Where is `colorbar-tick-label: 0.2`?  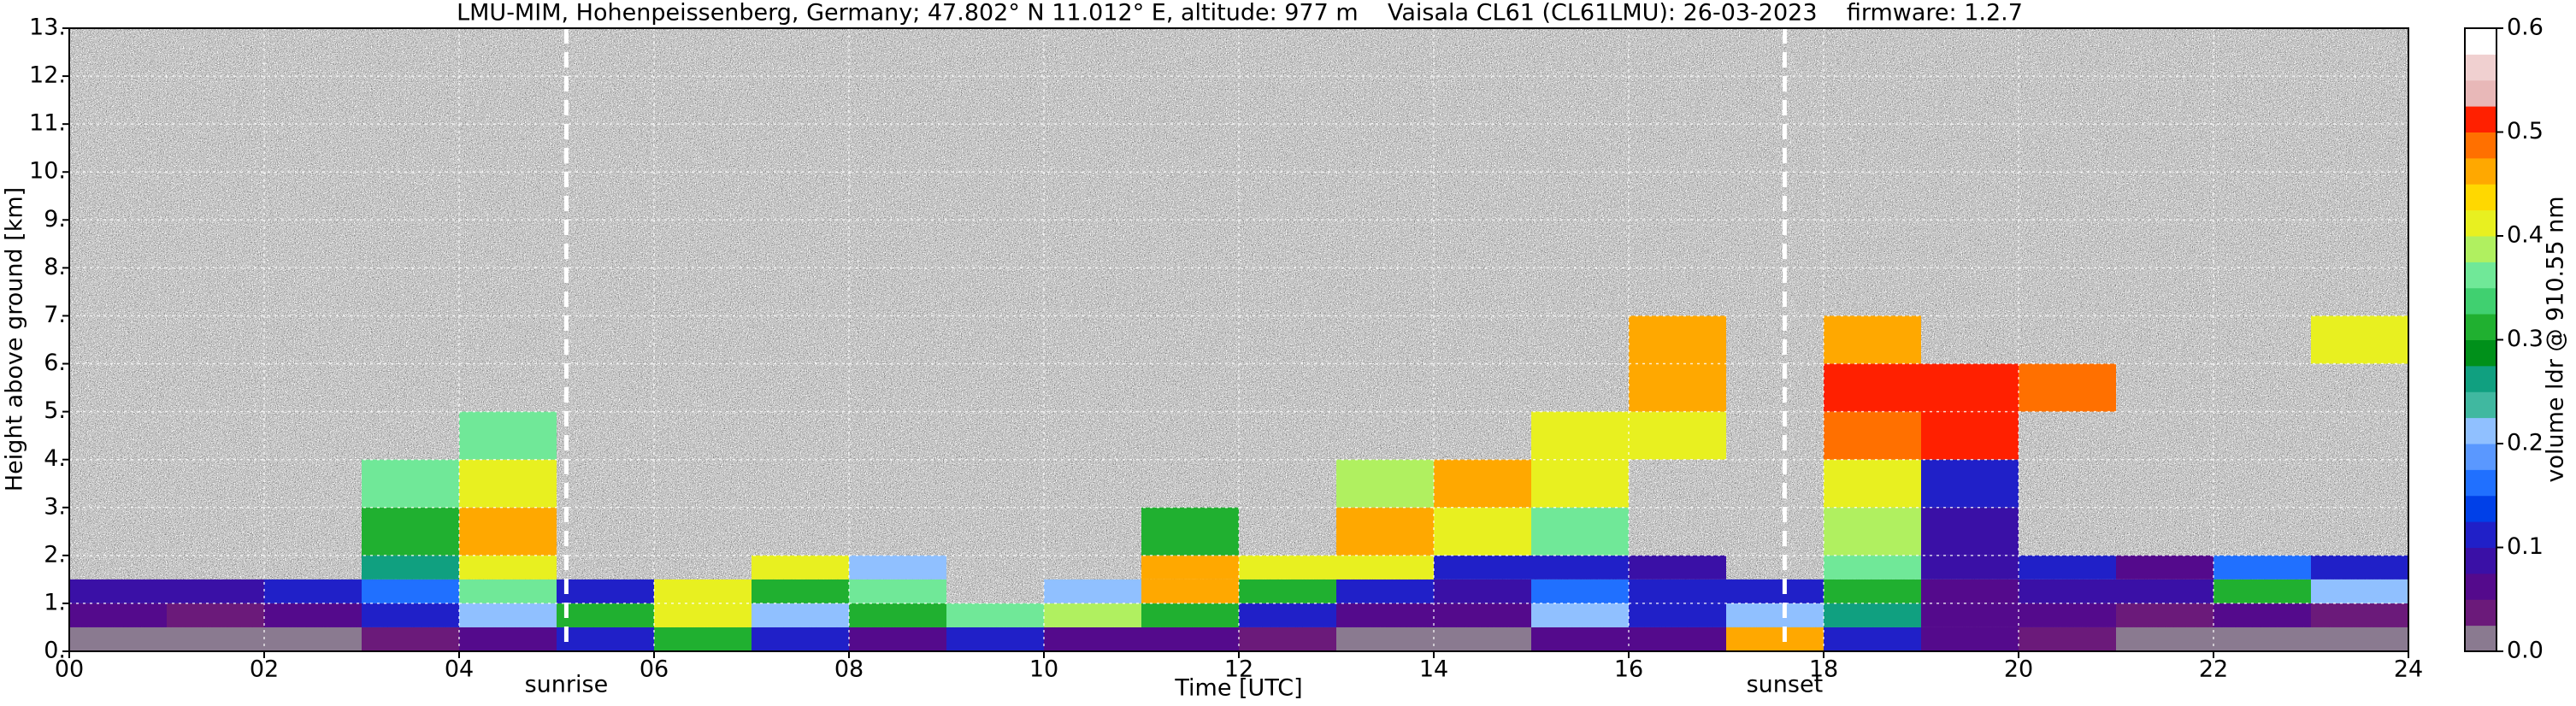
colorbar-tick-label: 0.2 is located at coordinates (2525, 443).